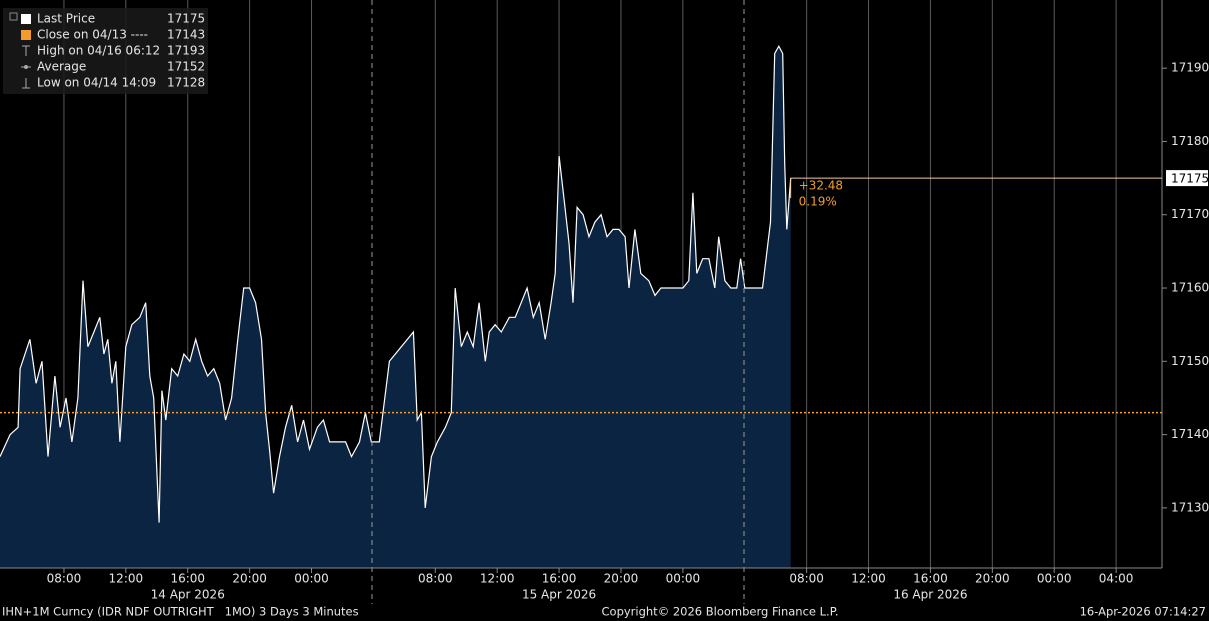  Describe the element at coordinates (186, 19) in the screenshot. I see `legend-value: 17175` at that location.